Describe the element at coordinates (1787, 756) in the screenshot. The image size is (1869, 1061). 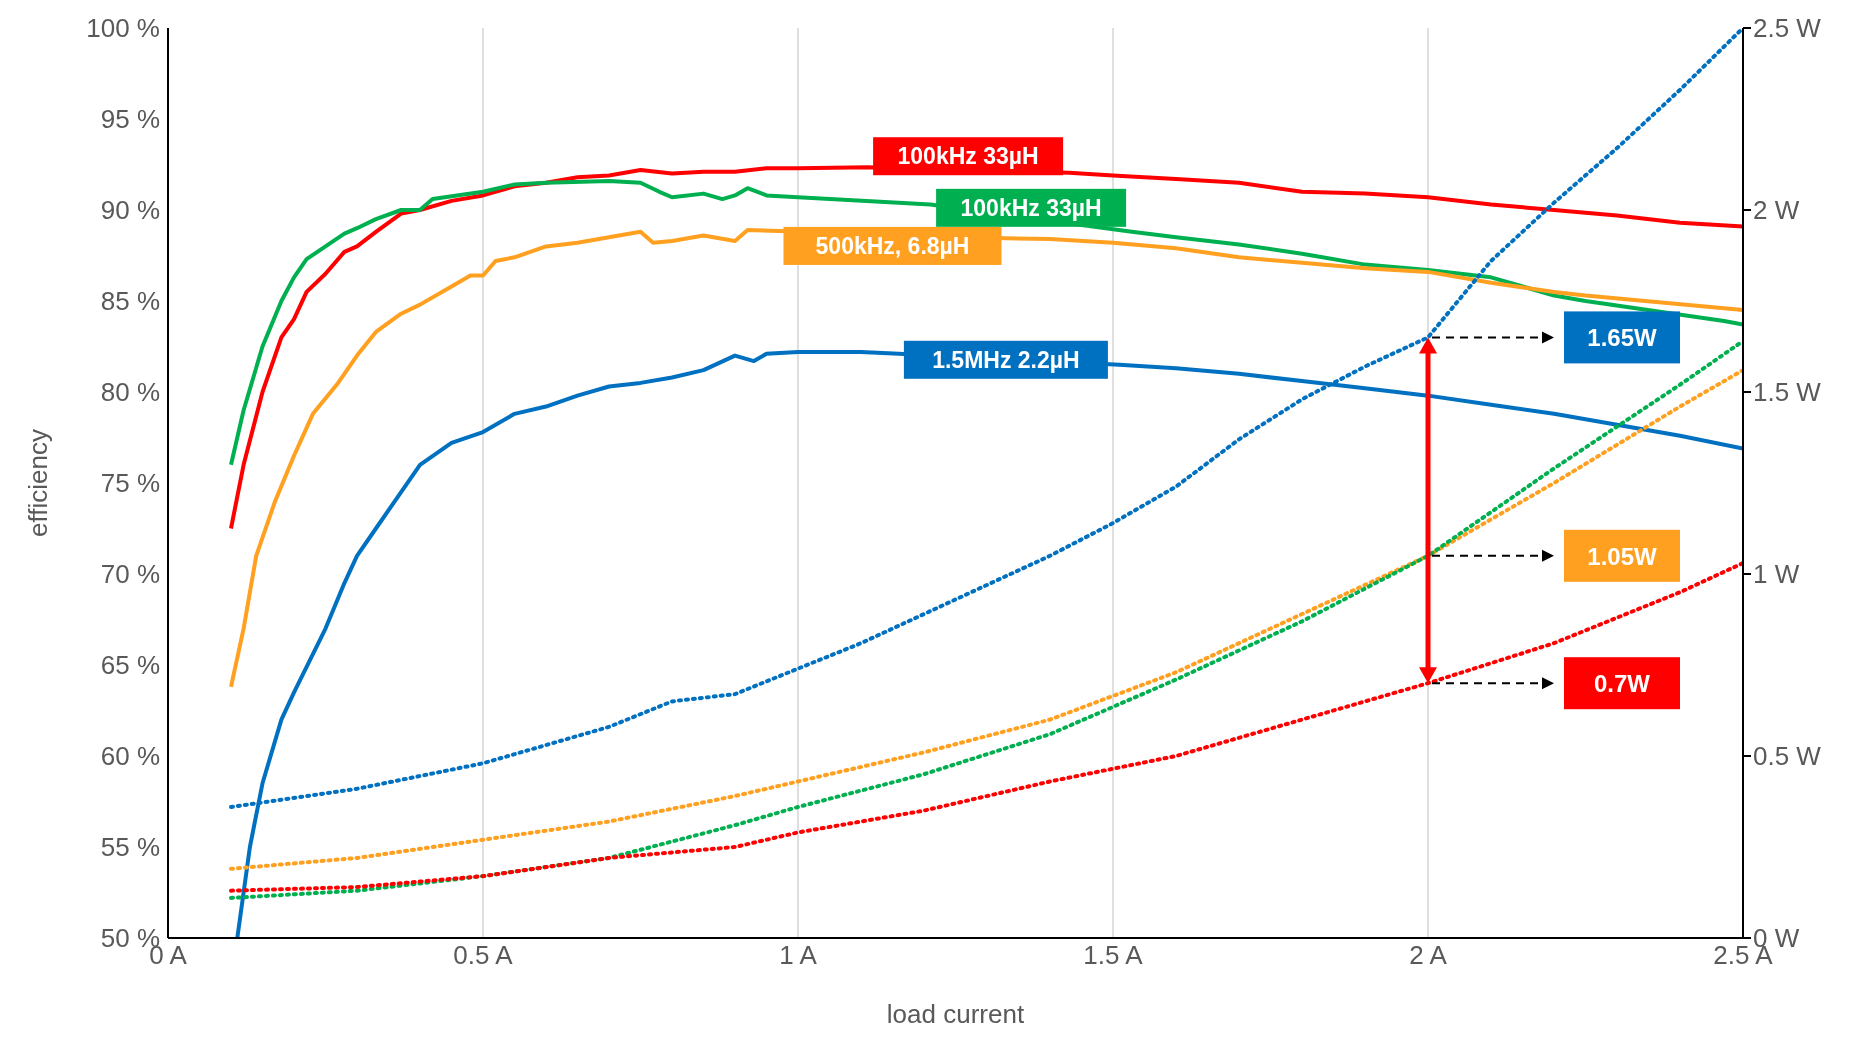
I see `y2-tick-label: 0.5 W` at that location.